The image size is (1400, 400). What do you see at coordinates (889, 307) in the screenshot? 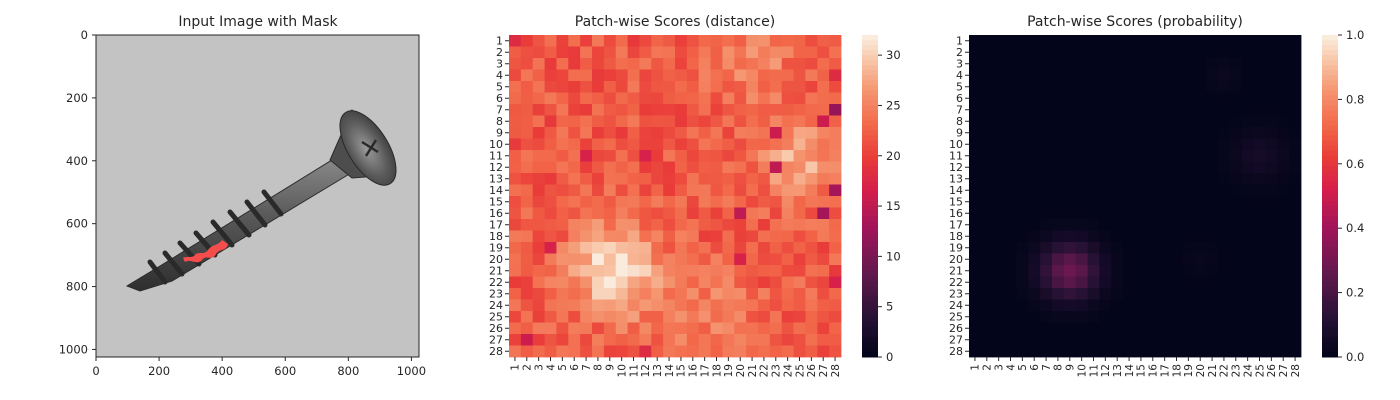
I see `colorbar-tick-label: 5` at bounding box center [889, 307].